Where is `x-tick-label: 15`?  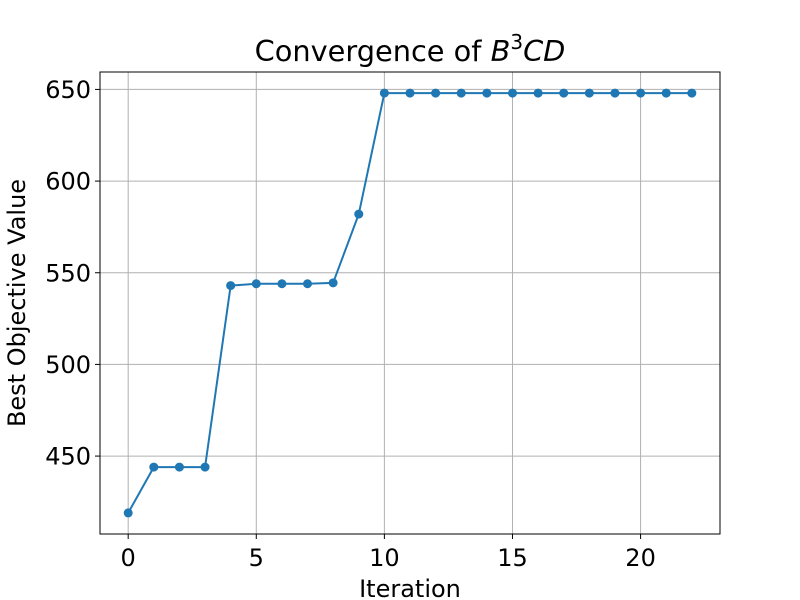
x-tick-label: 15 is located at coordinates (512, 558).